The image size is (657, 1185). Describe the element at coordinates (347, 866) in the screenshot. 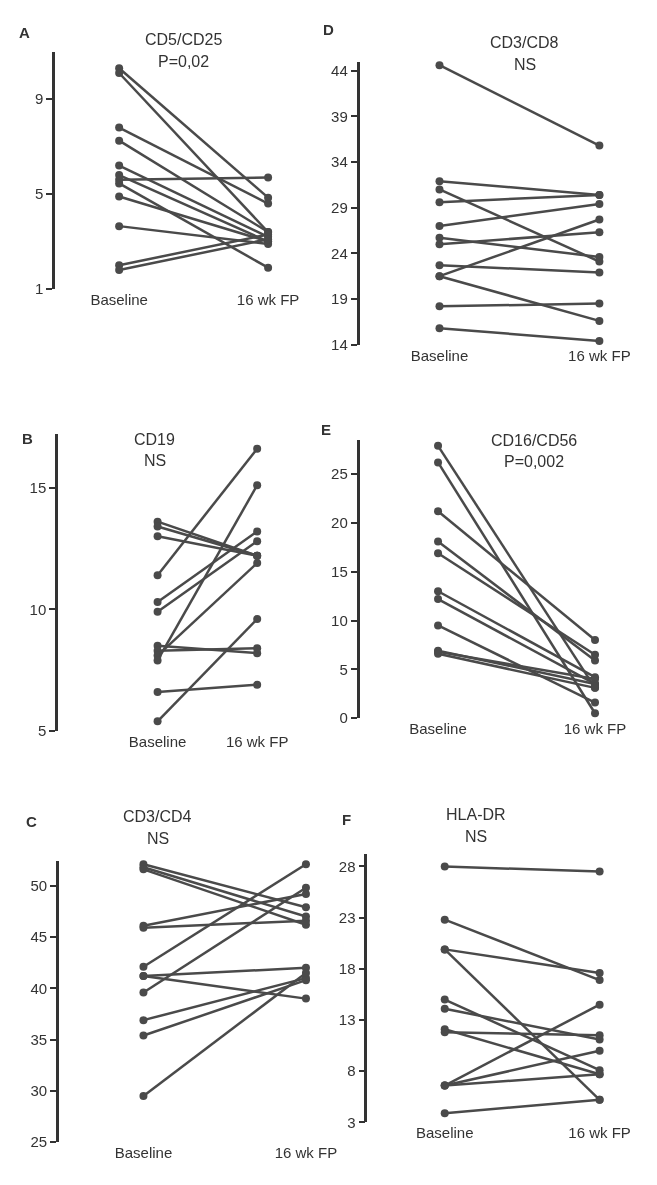

I see `y-tick-label: 28` at that location.